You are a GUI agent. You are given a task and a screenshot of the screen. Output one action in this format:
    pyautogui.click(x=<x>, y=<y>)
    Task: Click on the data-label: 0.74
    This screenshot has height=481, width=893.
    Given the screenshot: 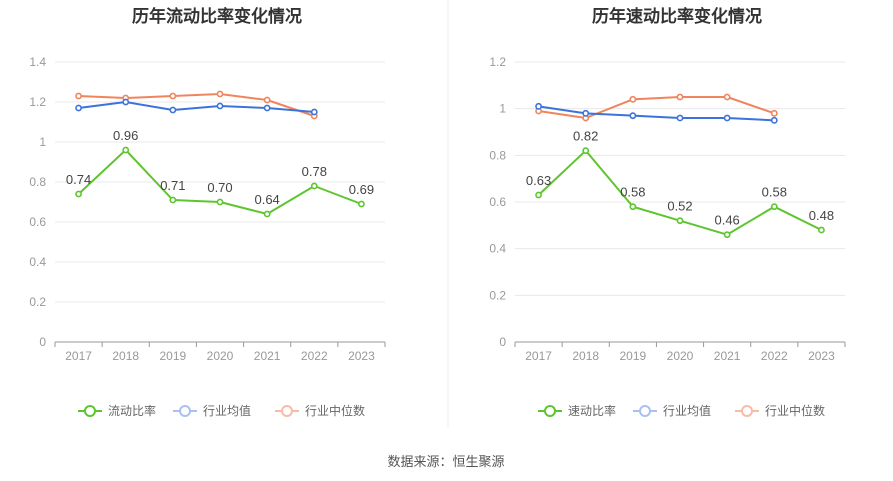 What is the action you would take?
    pyautogui.click(x=78, y=179)
    